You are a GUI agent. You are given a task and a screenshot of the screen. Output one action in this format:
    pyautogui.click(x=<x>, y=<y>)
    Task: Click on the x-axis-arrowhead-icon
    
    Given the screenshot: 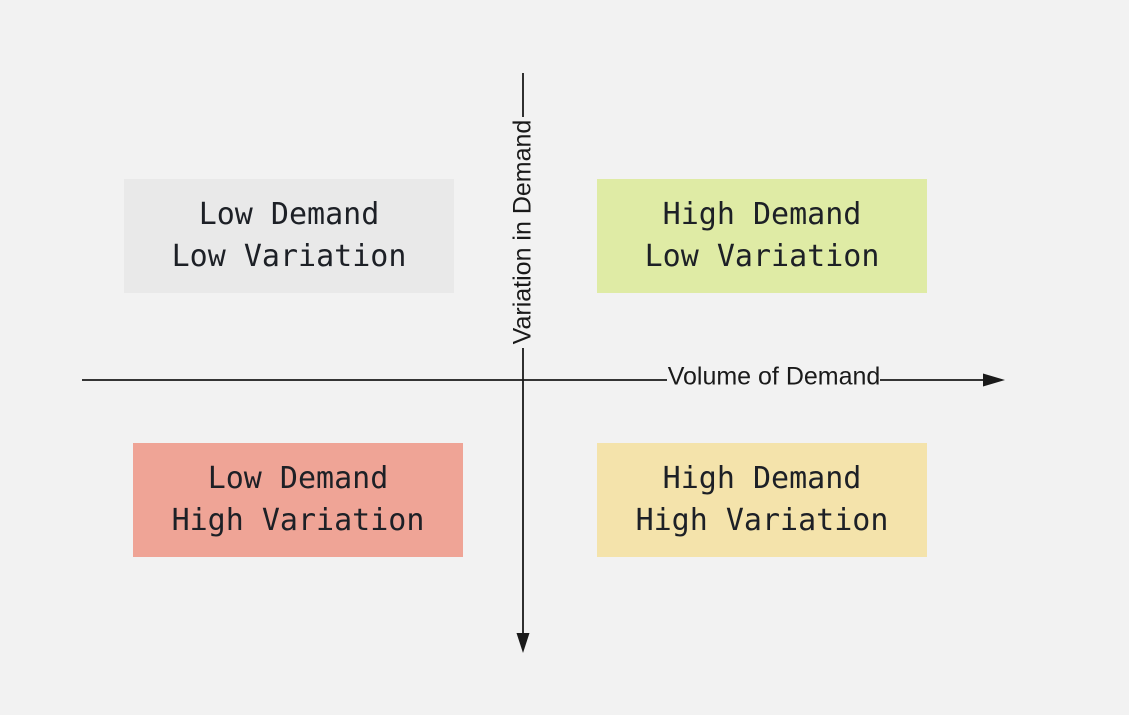 What is the action you would take?
    pyautogui.click(x=994, y=380)
    